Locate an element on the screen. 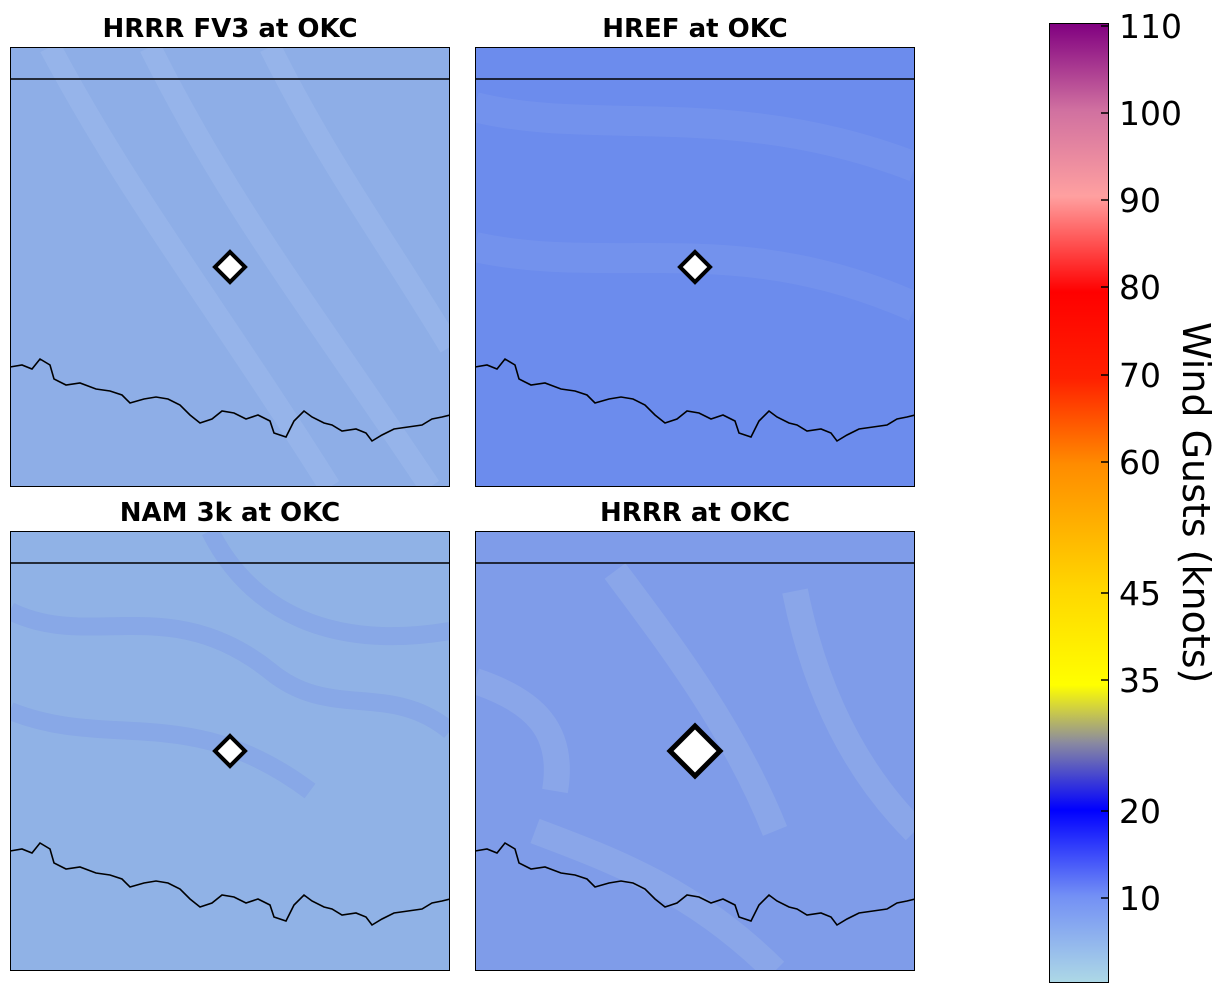 Image resolution: width=1215 pixels, height=993 pixels. colorbar-tick-label: 80 is located at coordinates (1140, 287).